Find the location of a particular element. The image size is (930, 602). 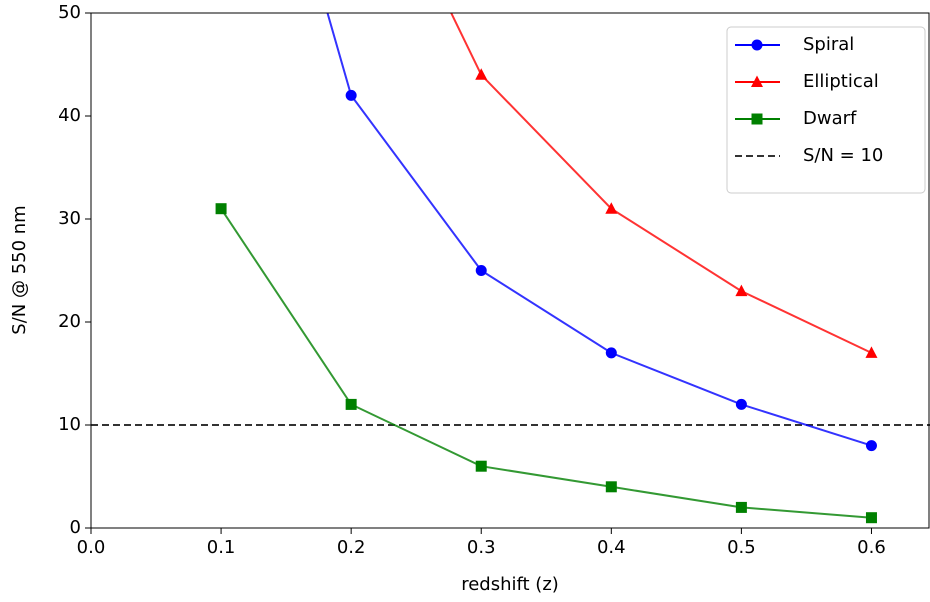

x-tick-label: 0.1 is located at coordinates (221, 547).